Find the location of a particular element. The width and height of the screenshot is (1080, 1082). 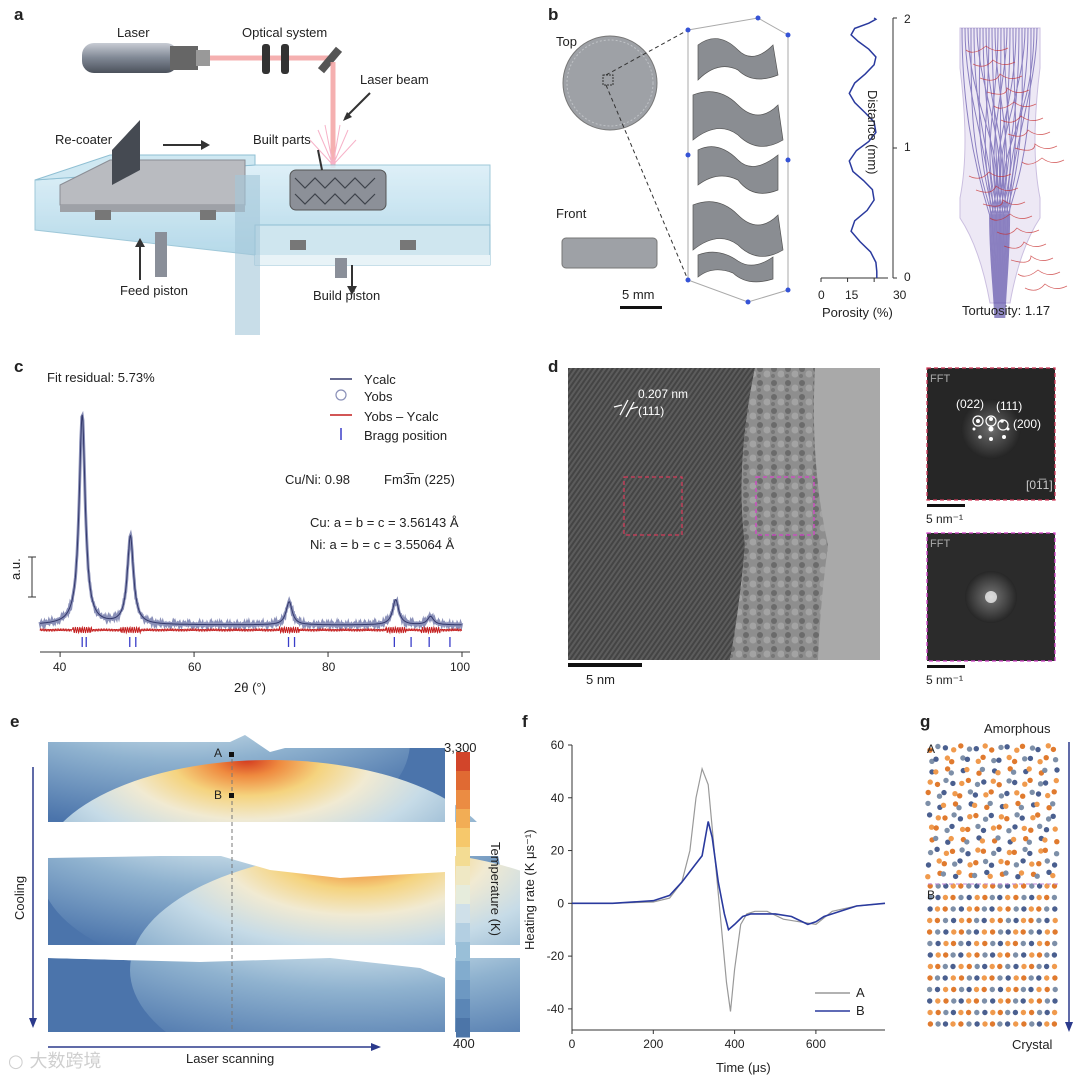

laser-body is located at coordinates (130, 58).